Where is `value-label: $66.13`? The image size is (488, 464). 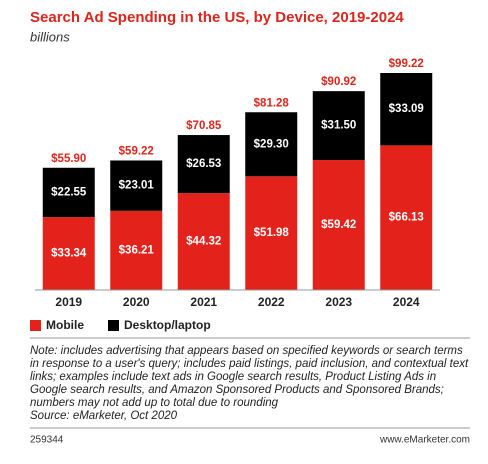
value-label: $66.13 is located at coordinates (406, 218).